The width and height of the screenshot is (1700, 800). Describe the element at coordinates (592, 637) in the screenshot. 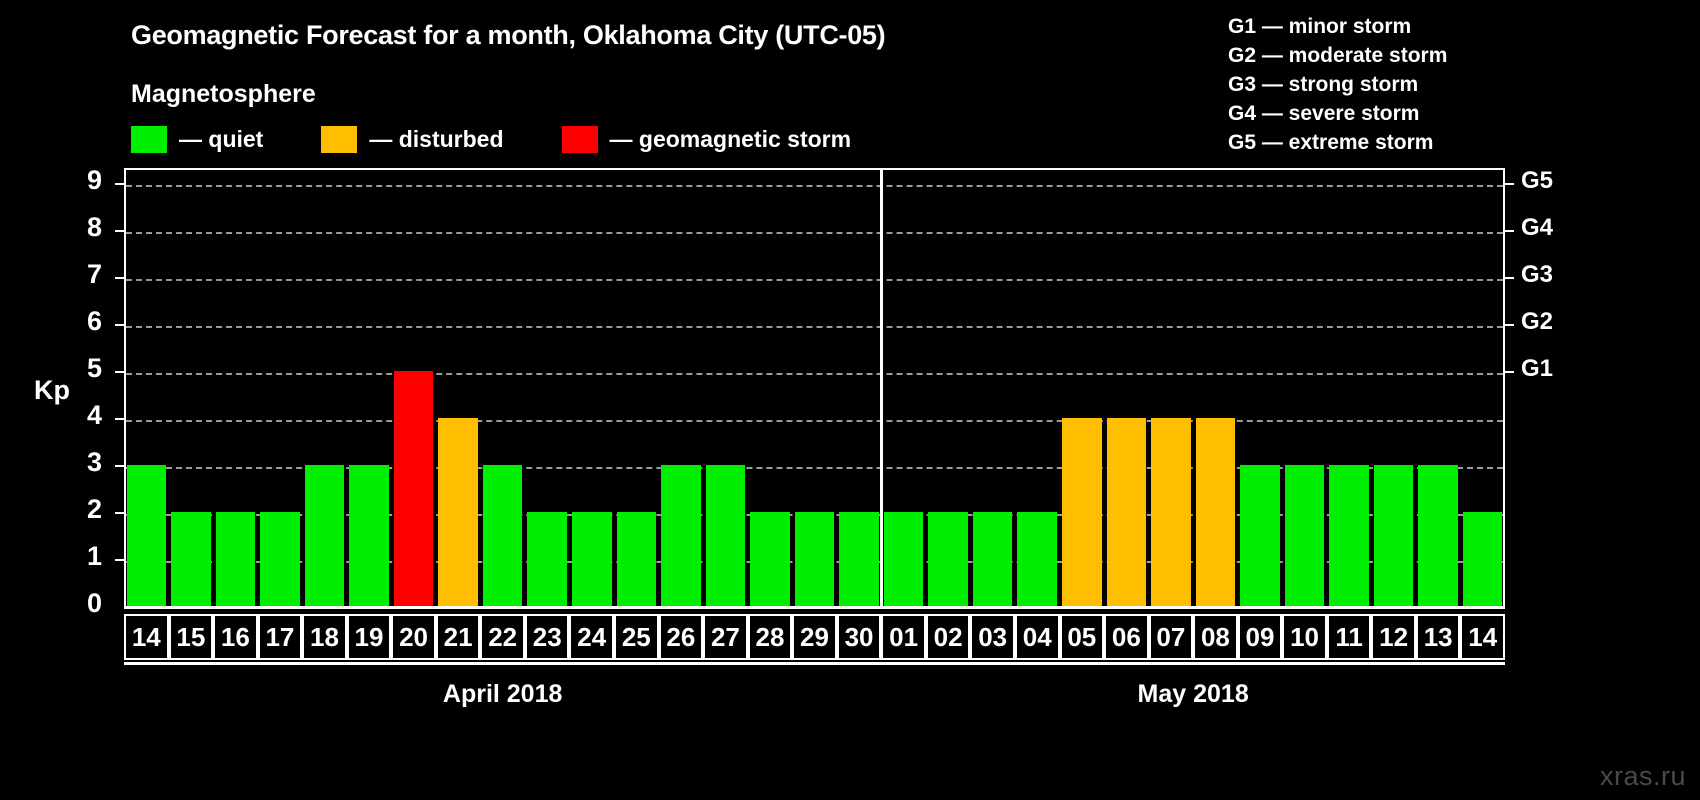

I see `date-label-24: 24` at that location.